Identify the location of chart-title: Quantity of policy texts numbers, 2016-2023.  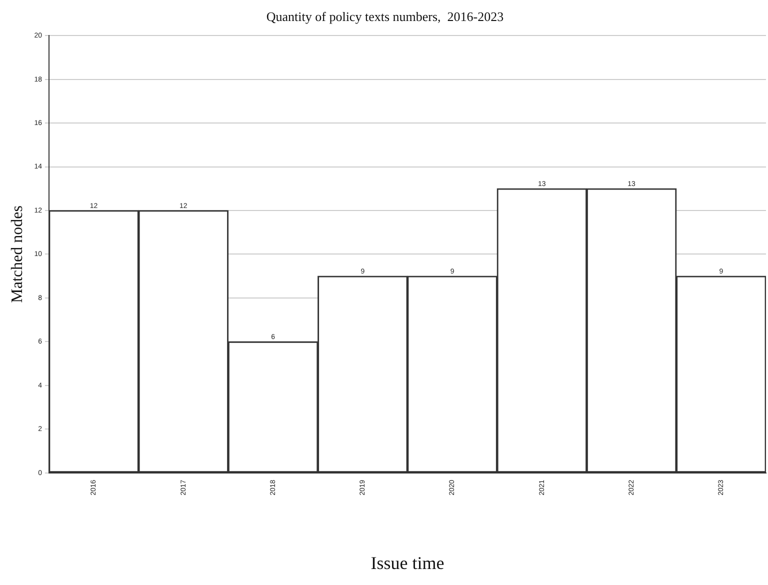
(385, 16).